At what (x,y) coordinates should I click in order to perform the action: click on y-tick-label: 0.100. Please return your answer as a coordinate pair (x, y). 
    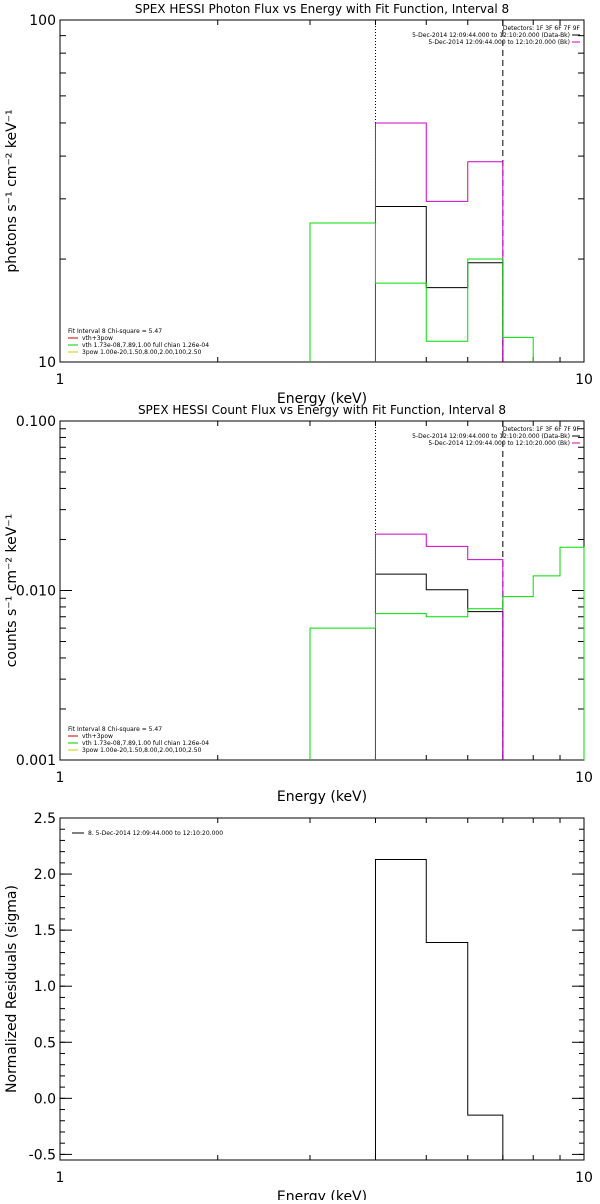
    Looking at the image, I should click on (36, 422).